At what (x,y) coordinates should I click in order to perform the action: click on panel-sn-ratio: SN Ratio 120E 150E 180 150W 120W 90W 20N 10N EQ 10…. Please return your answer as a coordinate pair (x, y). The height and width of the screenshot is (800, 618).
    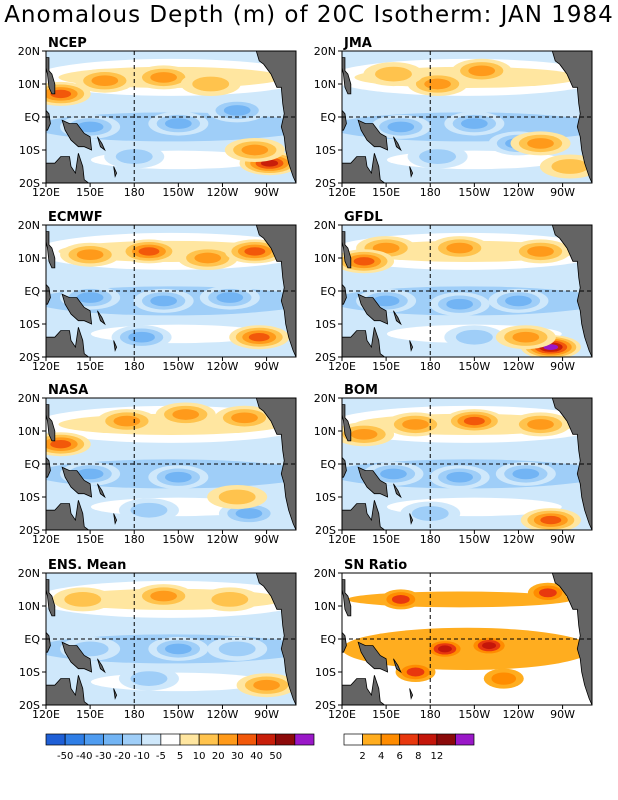
    Looking at the image, I should click on (453, 639).